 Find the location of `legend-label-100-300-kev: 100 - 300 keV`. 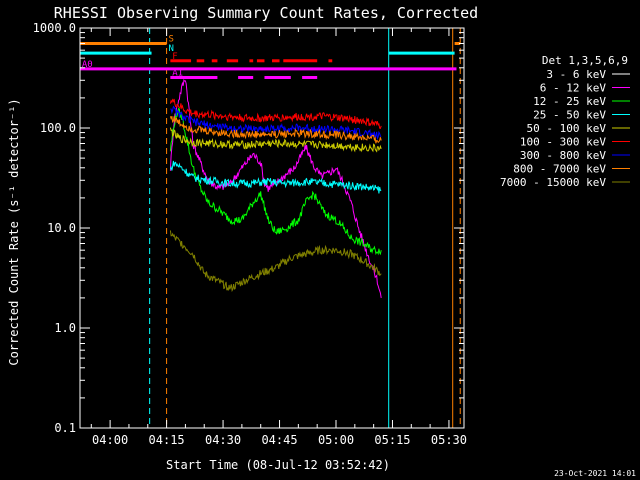

legend-label-100-300-kev: 100 - 300 keV is located at coordinates (563, 142).